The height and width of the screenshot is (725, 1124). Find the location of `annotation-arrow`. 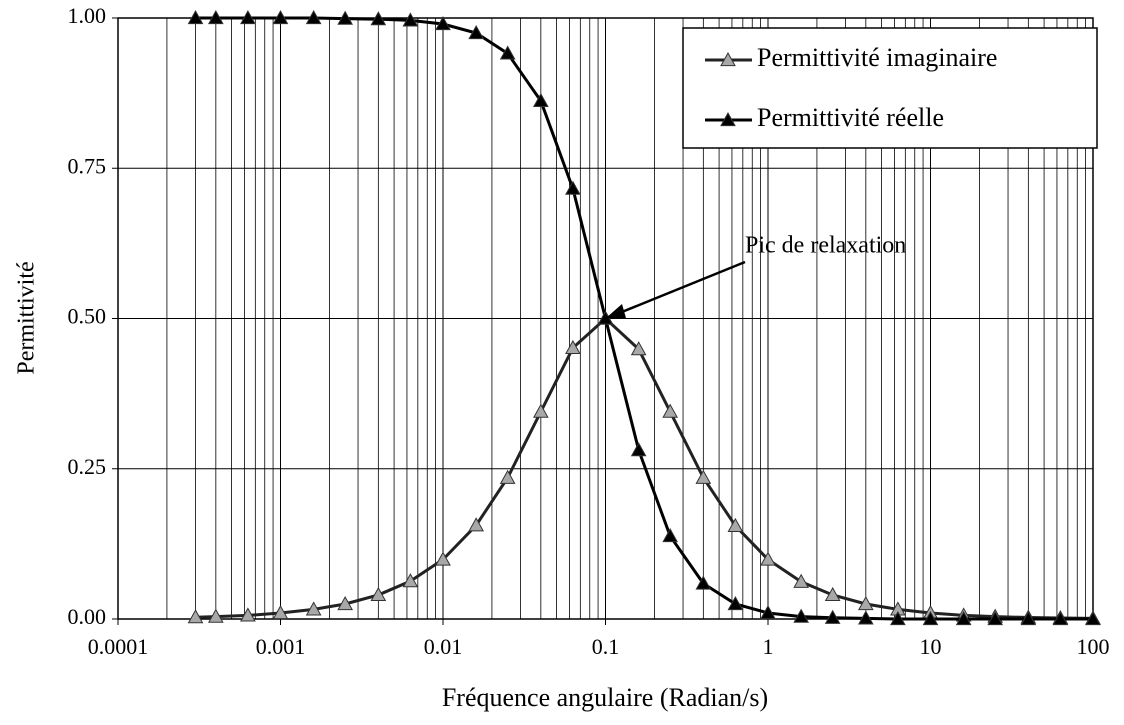

annotation-arrow is located at coordinates (678, 289).